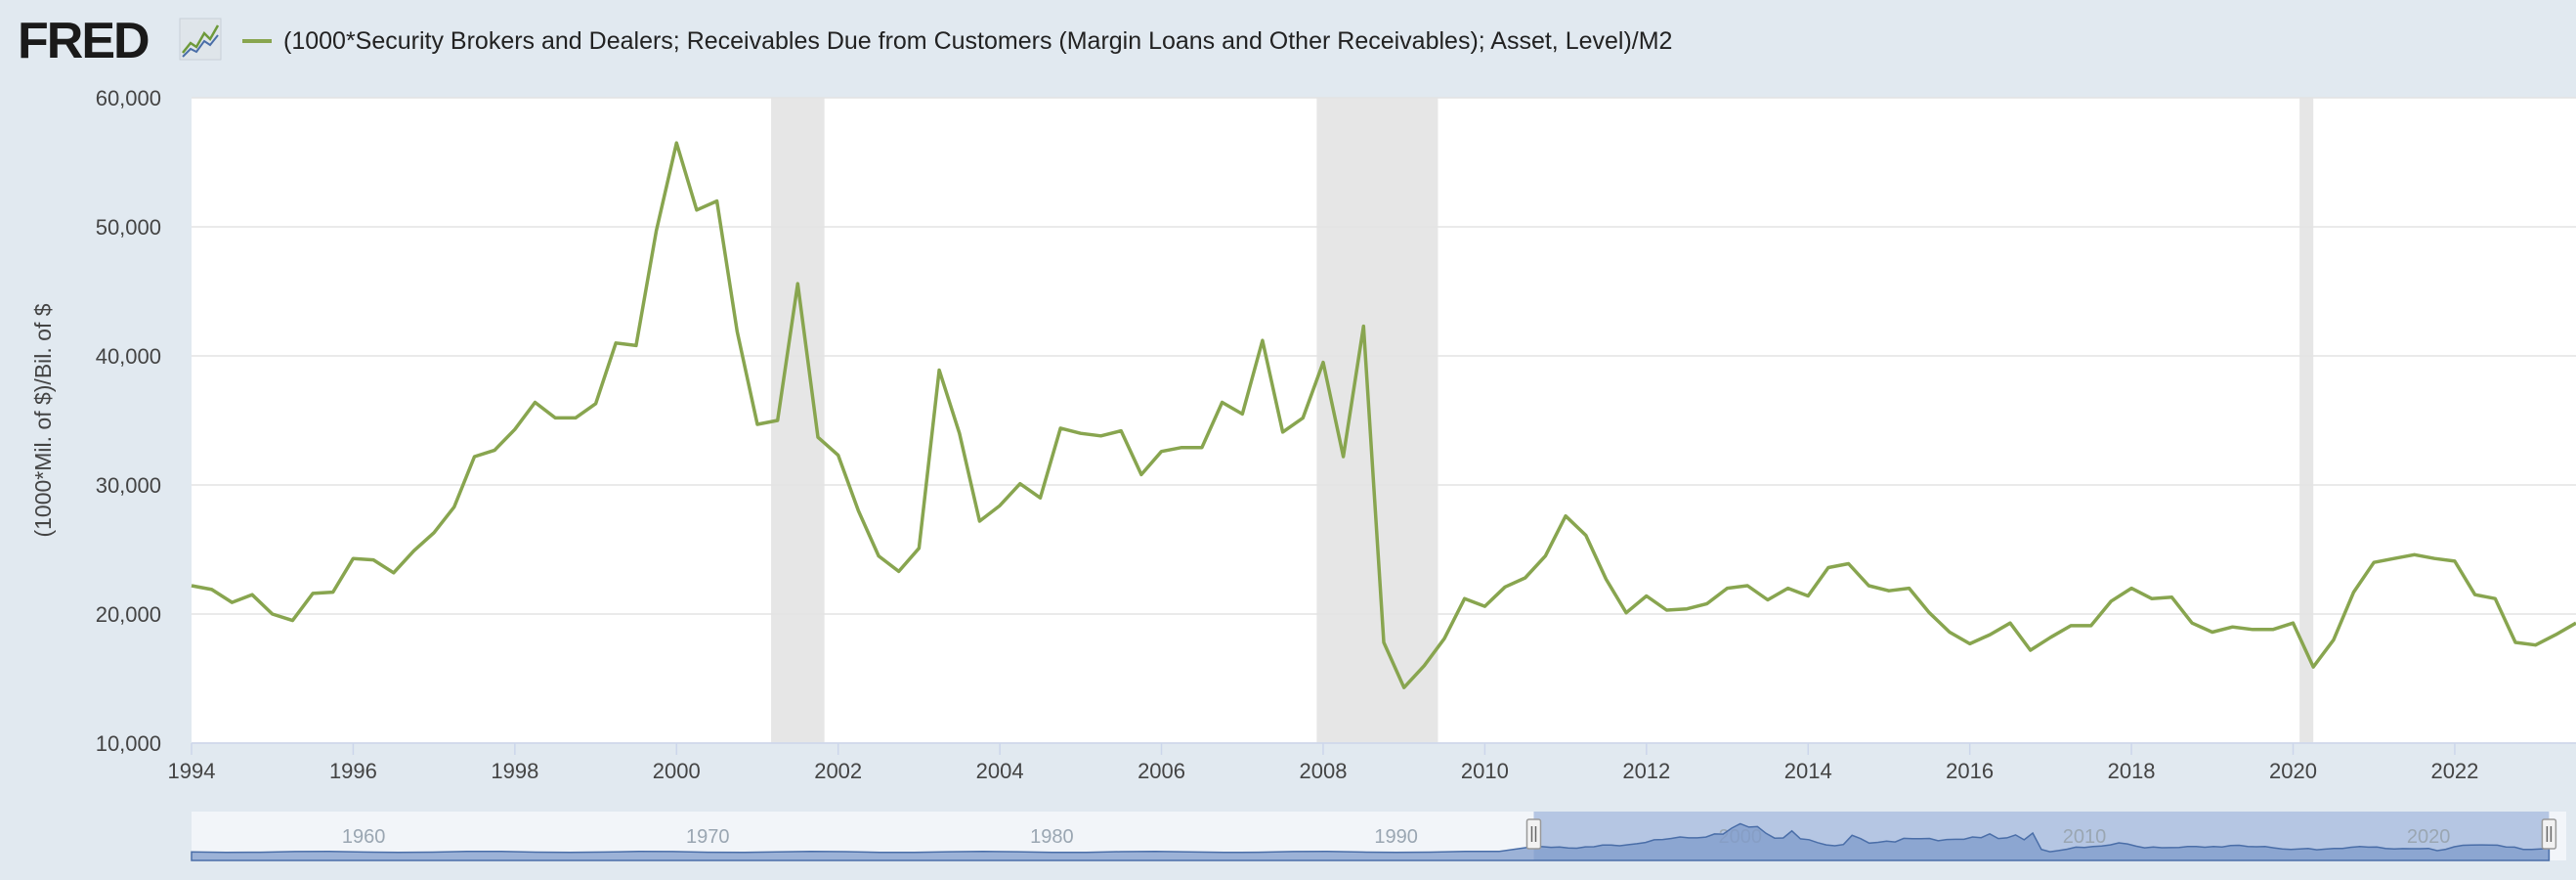 The width and height of the screenshot is (2576, 880). What do you see at coordinates (1371, 841) in the screenshot?
I see `navigator-series-area` at bounding box center [1371, 841].